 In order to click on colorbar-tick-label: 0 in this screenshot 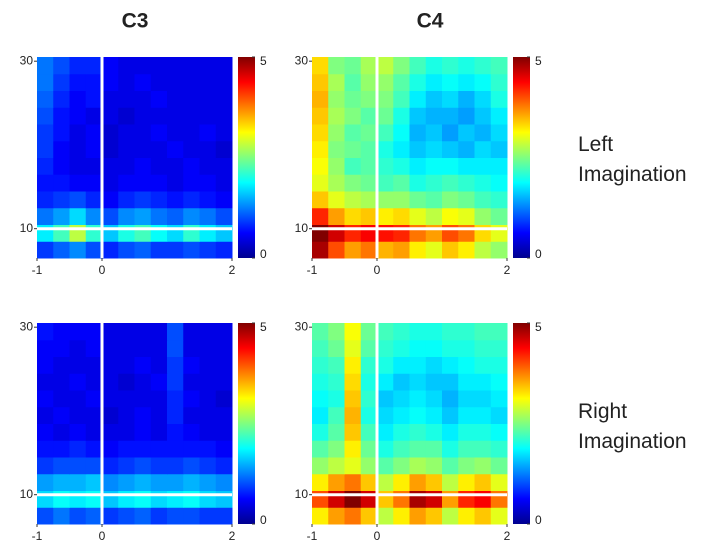, I will do `click(263, 520)`.